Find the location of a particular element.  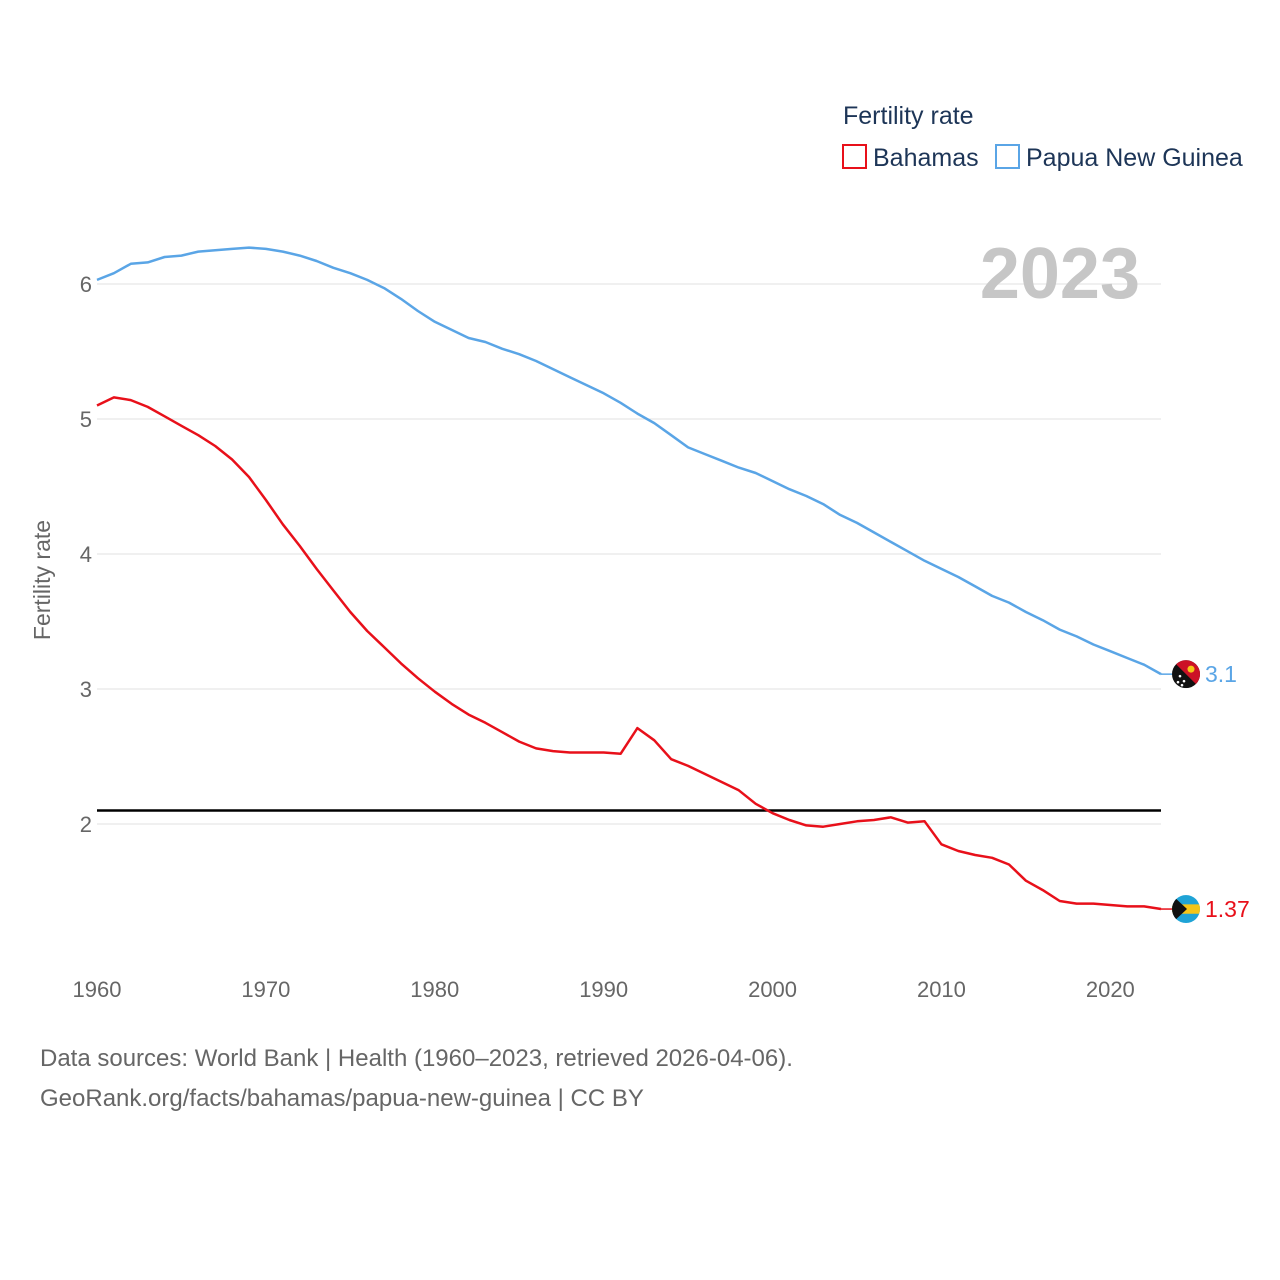

x-axis-ticks: 1960 1970 1980 1990 2000 2010 2020 is located at coordinates (604, 989).